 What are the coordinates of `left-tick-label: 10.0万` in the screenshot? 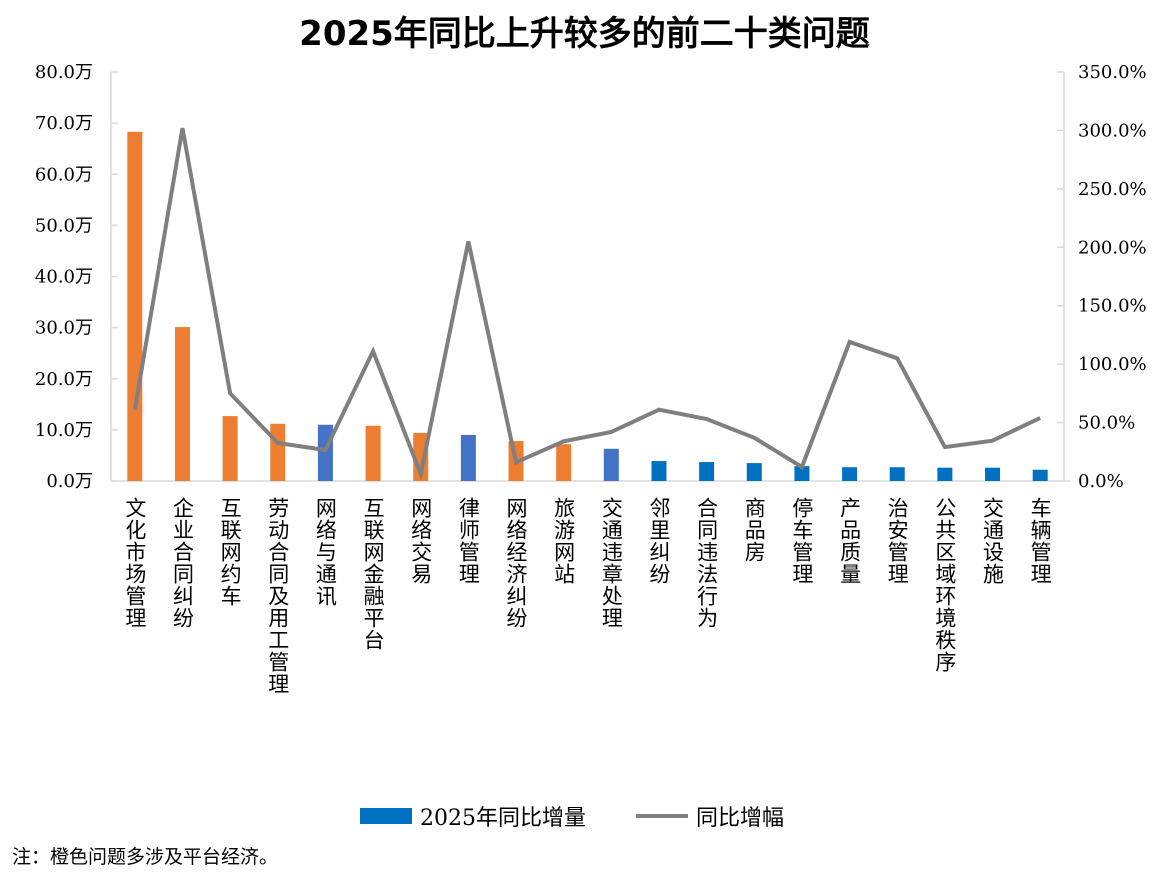 It's located at (64, 430).